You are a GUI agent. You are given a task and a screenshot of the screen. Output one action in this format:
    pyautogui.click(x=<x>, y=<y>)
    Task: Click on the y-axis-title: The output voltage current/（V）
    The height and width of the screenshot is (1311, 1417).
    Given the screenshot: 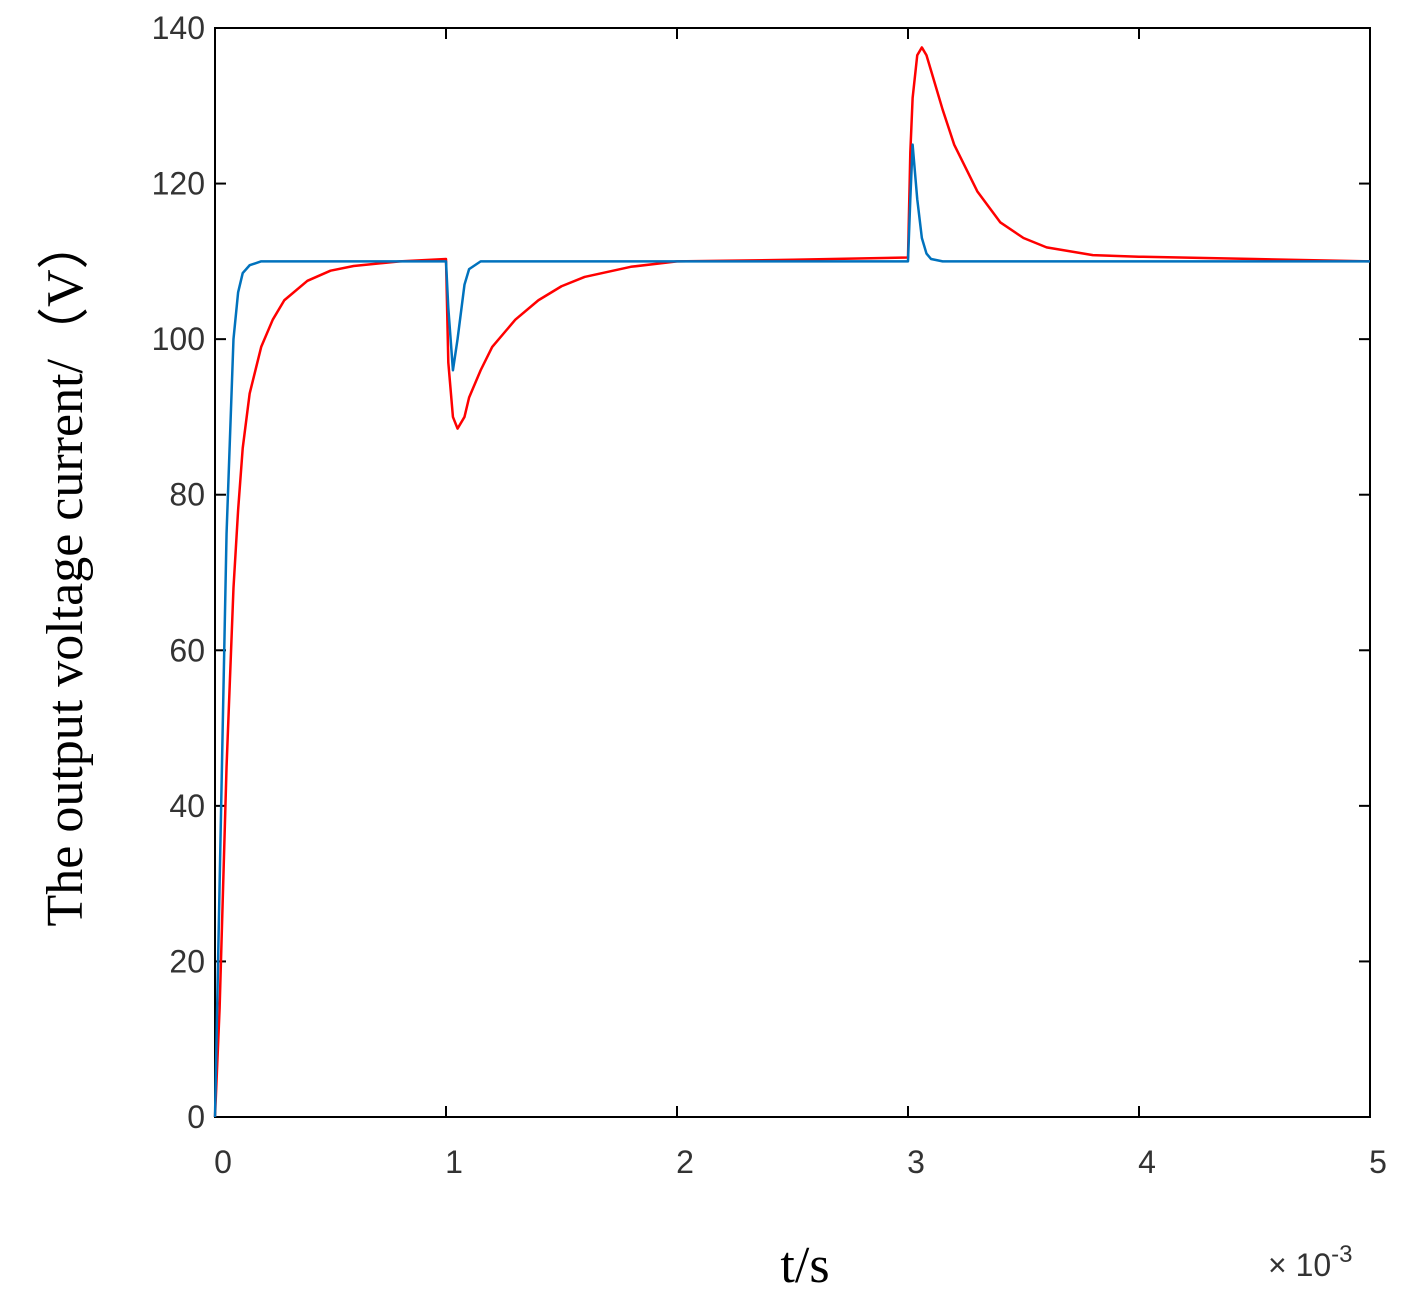 What is the action you would take?
    pyautogui.click(x=65, y=571)
    